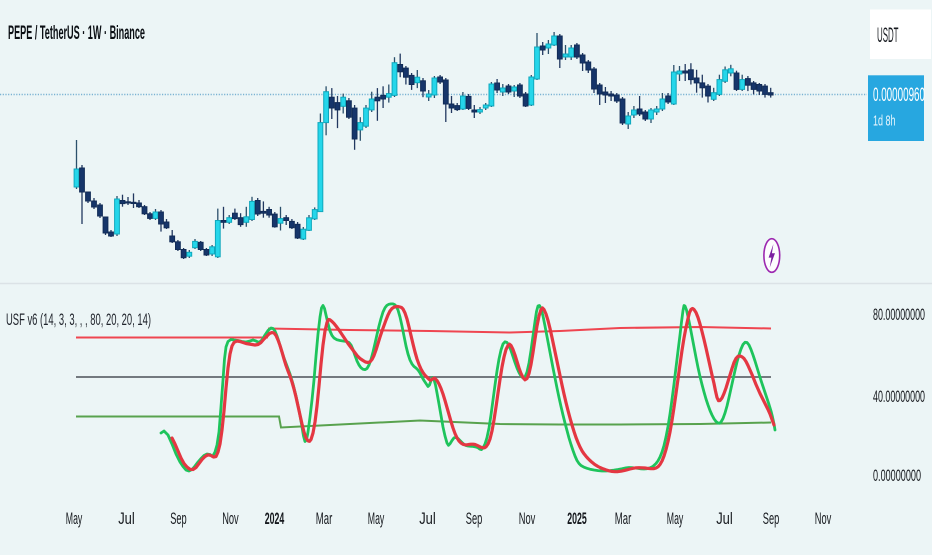 The height and width of the screenshot is (555, 932). Describe the element at coordinates (76, 33) in the screenshot. I see `svg-text: PEPE / TetherUS · 1W · Binance` at that location.